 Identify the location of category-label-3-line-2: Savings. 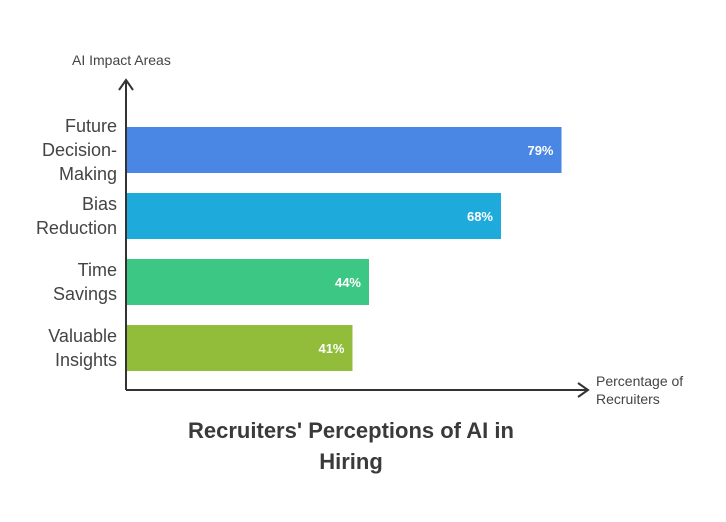
(85, 294).